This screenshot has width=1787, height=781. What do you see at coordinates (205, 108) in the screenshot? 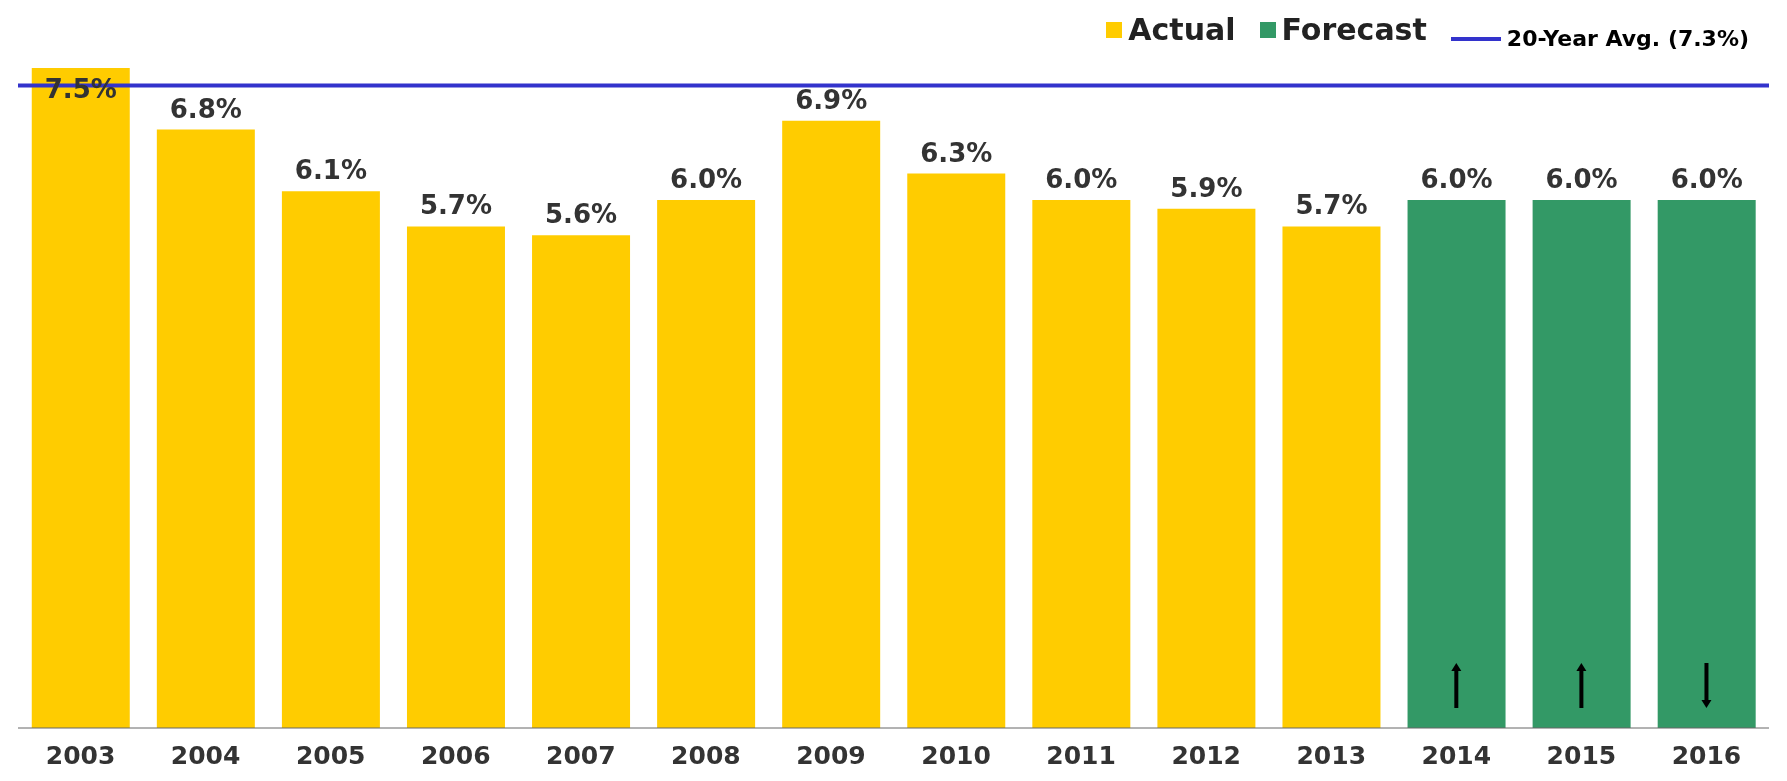
I see `data-label: 6.8%` at bounding box center [205, 108].